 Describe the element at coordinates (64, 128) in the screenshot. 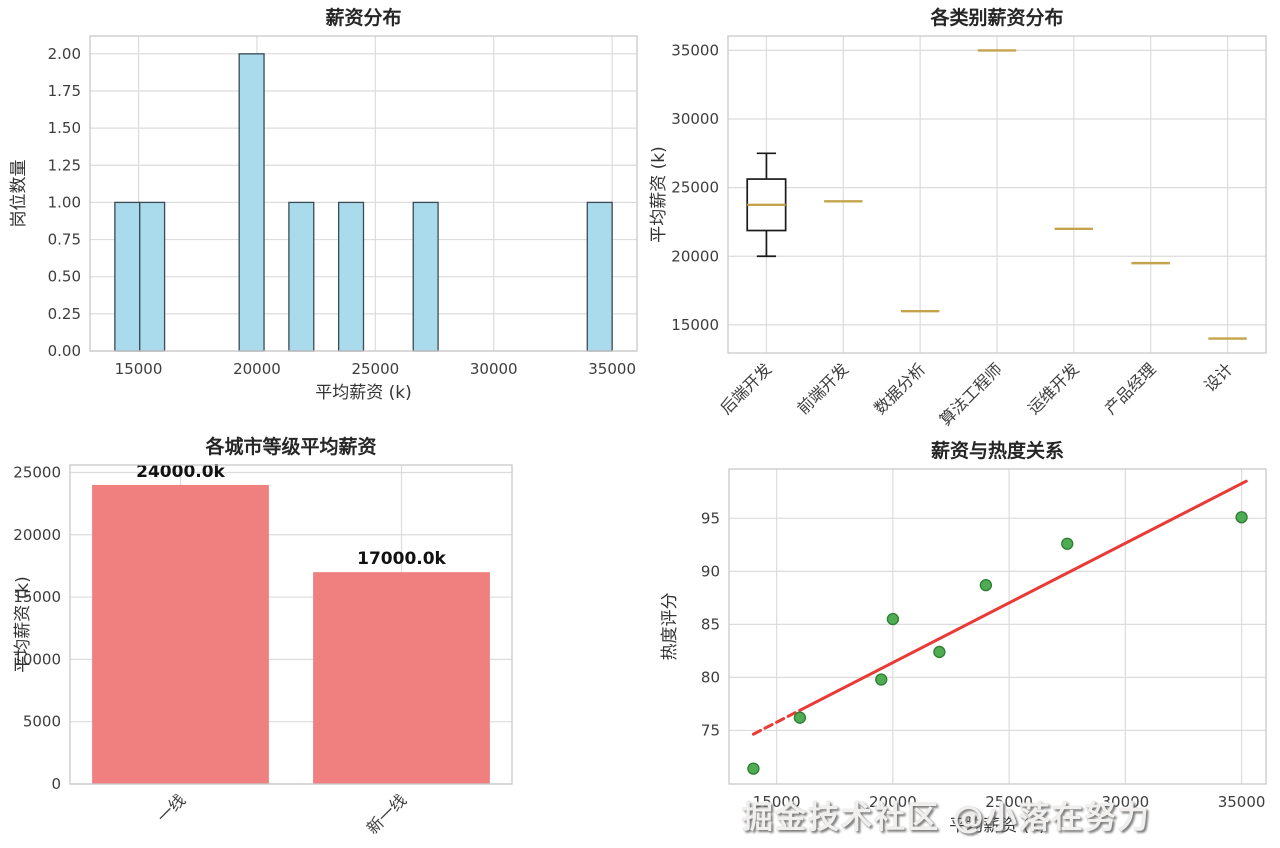

I see `y-tick-label: 1.50` at that location.